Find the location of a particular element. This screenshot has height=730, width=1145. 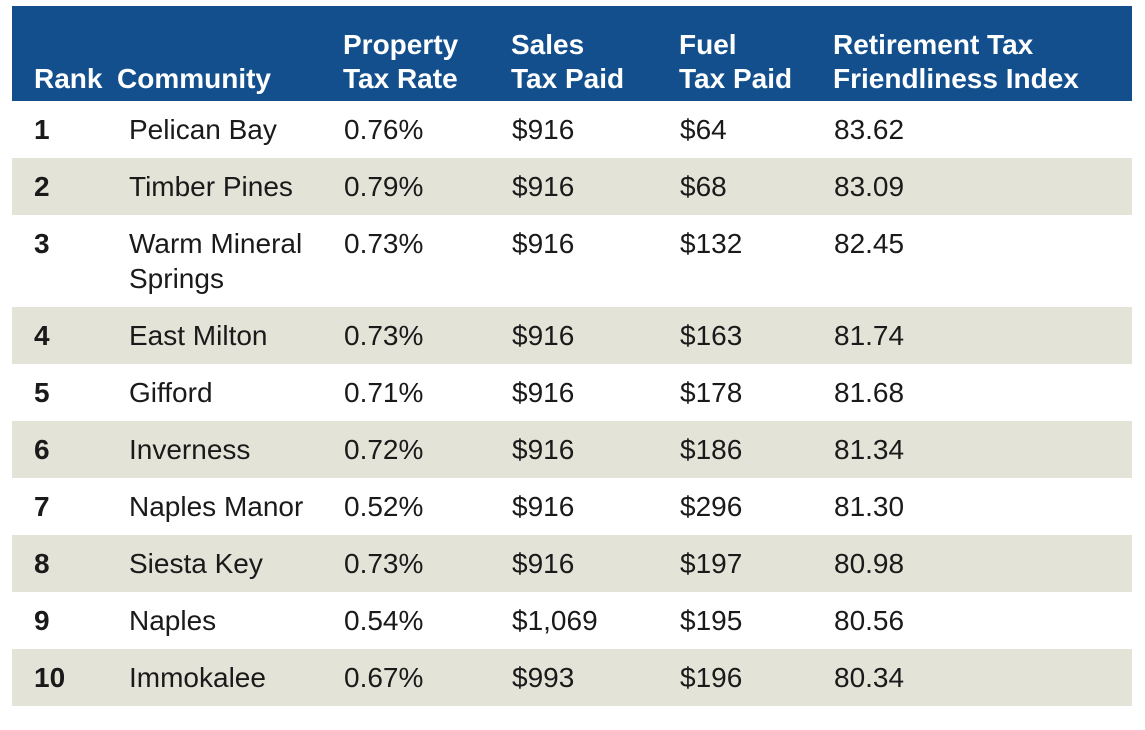

community-cell: Gifford is located at coordinates (171, 392).